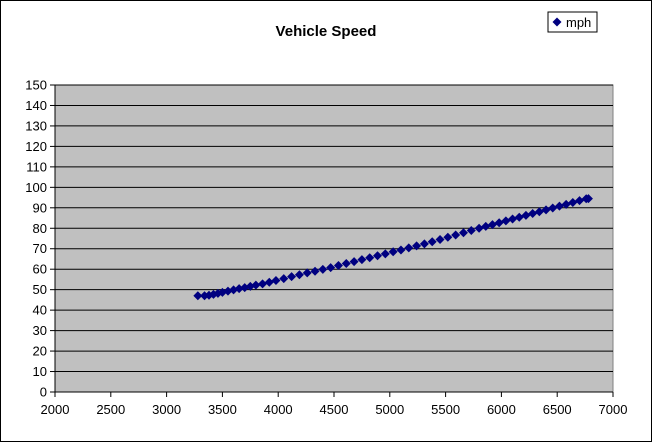 This screenshot has height=442, width=652. I want to click on legend-box, so click(572, 22).